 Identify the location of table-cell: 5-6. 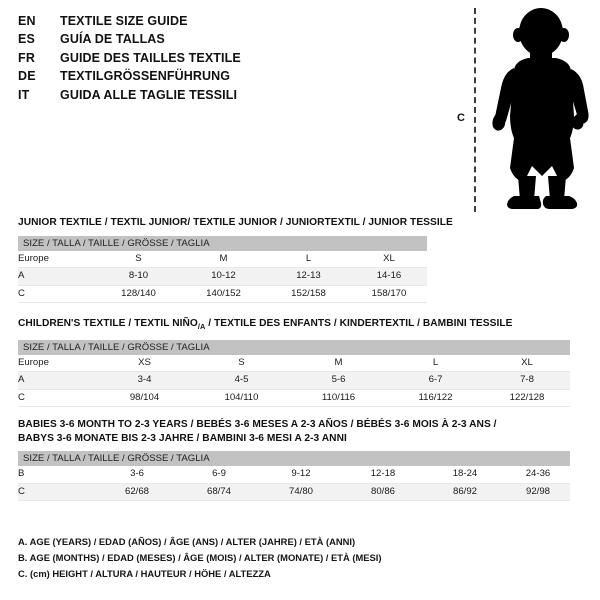
(338, 380).